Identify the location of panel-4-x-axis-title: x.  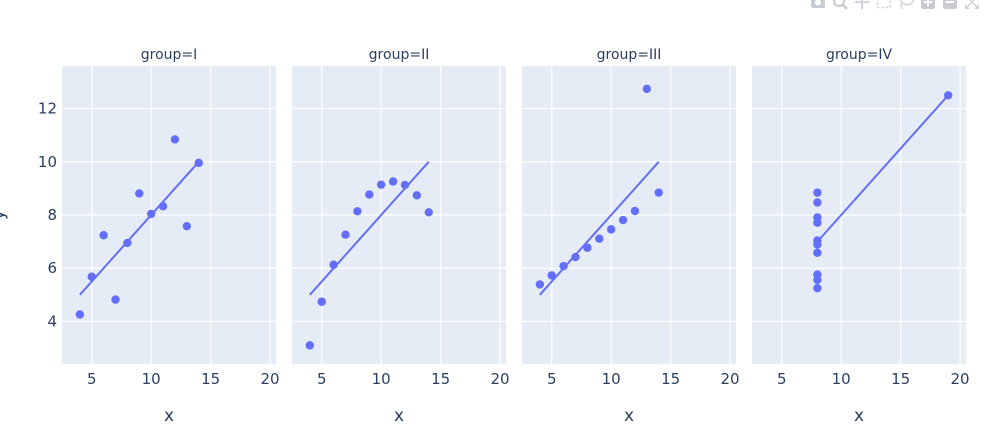
(859, 416).